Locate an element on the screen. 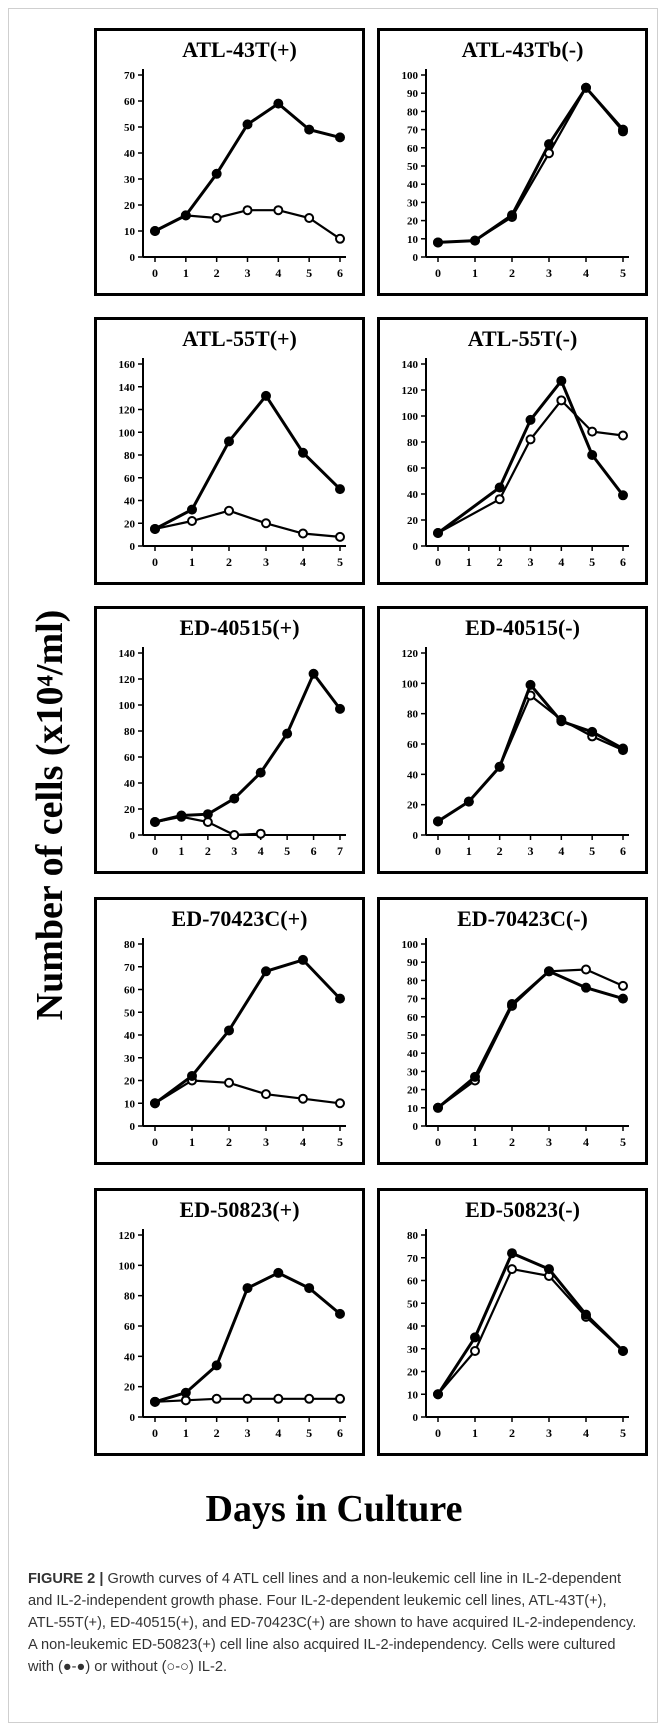 The width and height of the screenshot is (668, 1731). chart-svg: ATL-55T(-) 0 20 40 60 80 100 120 140 0 1 2 3 4 5 6 is located at coordinates (515, 447).